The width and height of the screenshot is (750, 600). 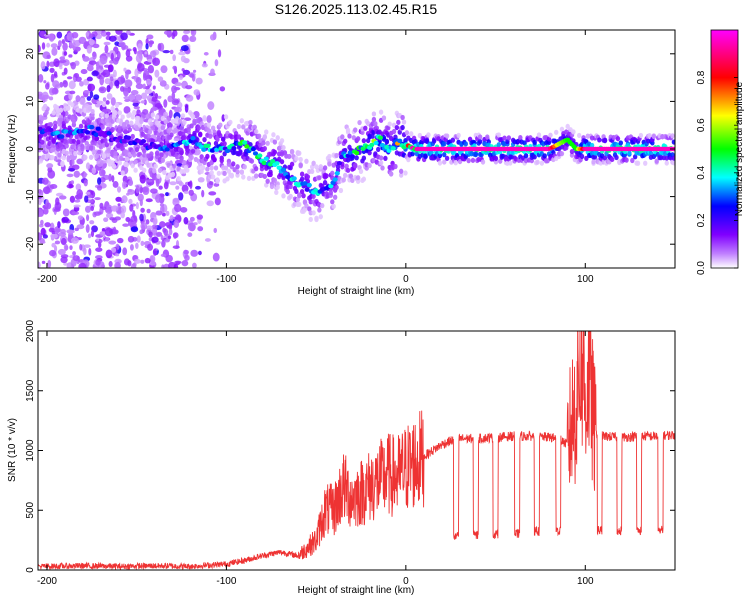 What do you see at coordinates (701, 125) in the screenshot?
I see `colorbar-tick-label: 0.6` at bounding box center [701, 125].